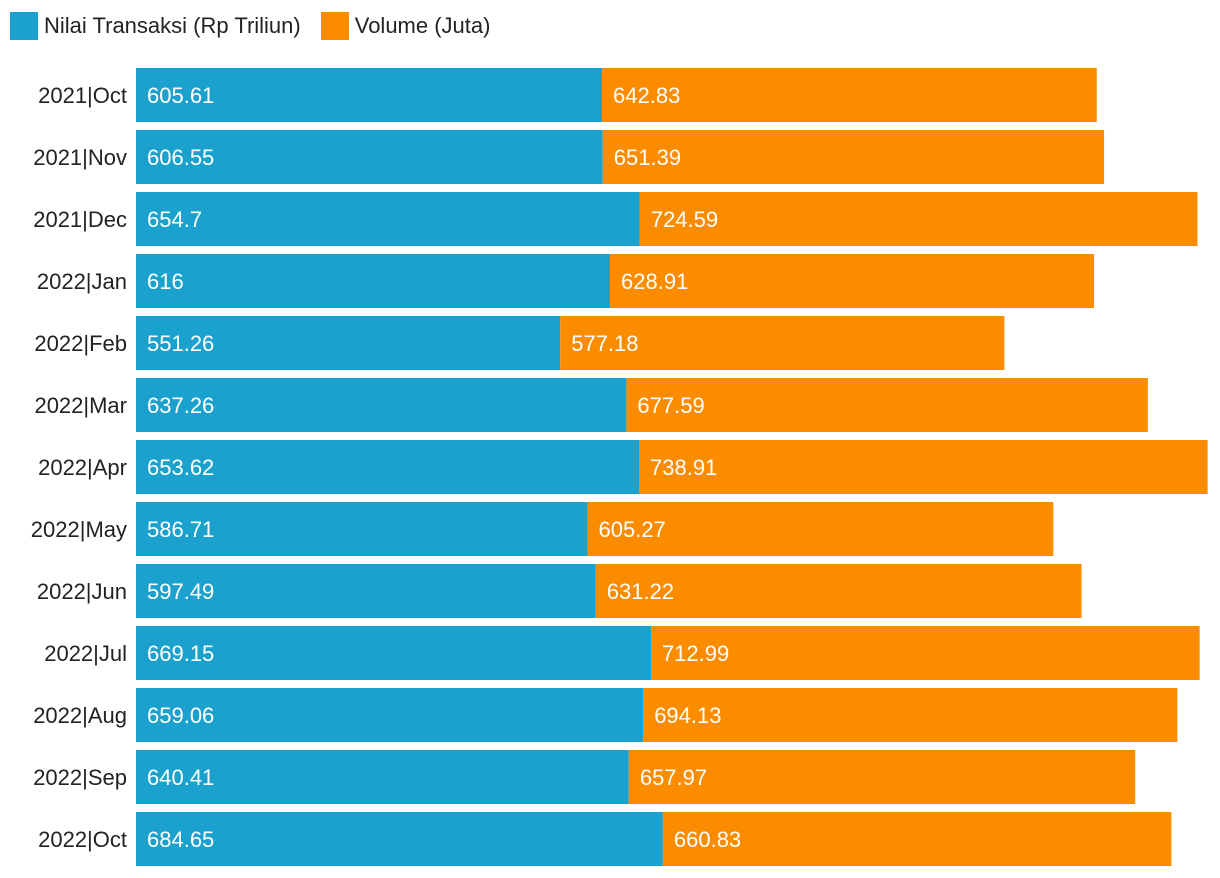 The height and width of the screenshot is (878, 1220). What do you see at coordinates (782, 343) in the screenshot?
I see `bar-volume-2022-feb` at bounding box center [782, 343].